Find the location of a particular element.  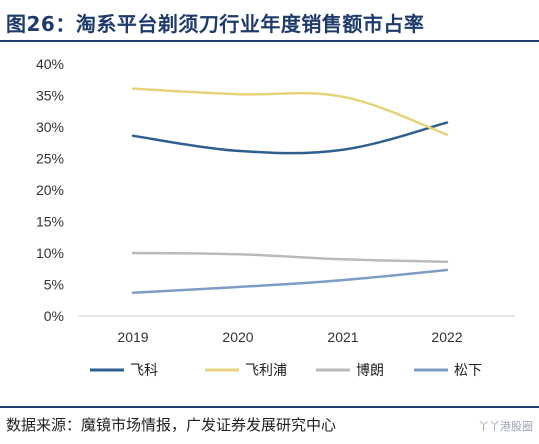

watermark: 丫丫港股圈 is located at coordinates (505, 426).